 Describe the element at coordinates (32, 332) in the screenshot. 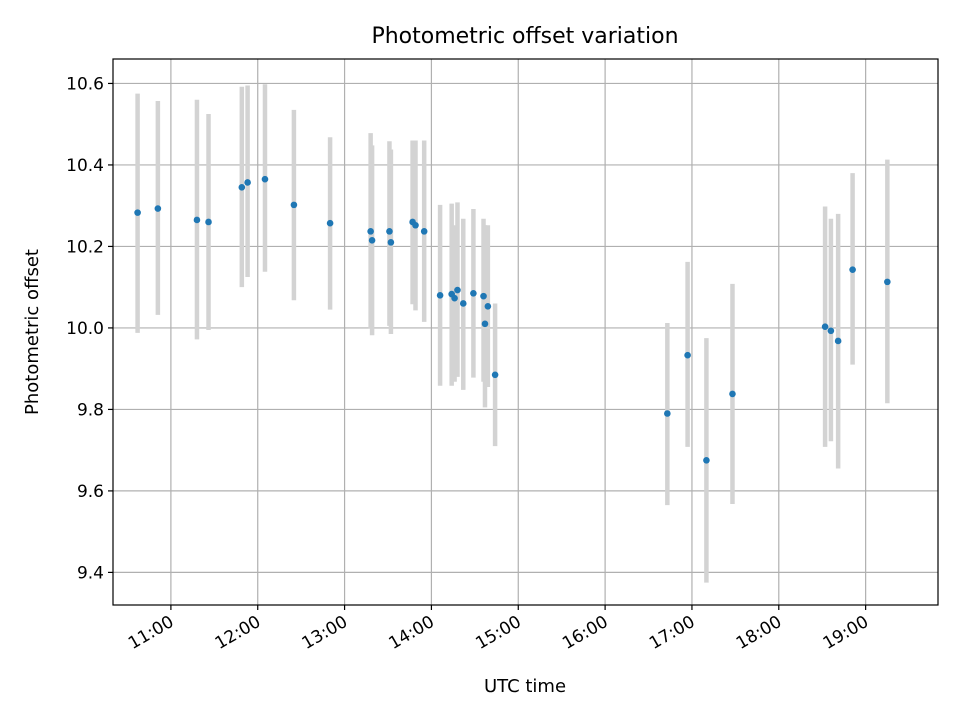

I see `y-axis-label: Photometric offset` at that location.